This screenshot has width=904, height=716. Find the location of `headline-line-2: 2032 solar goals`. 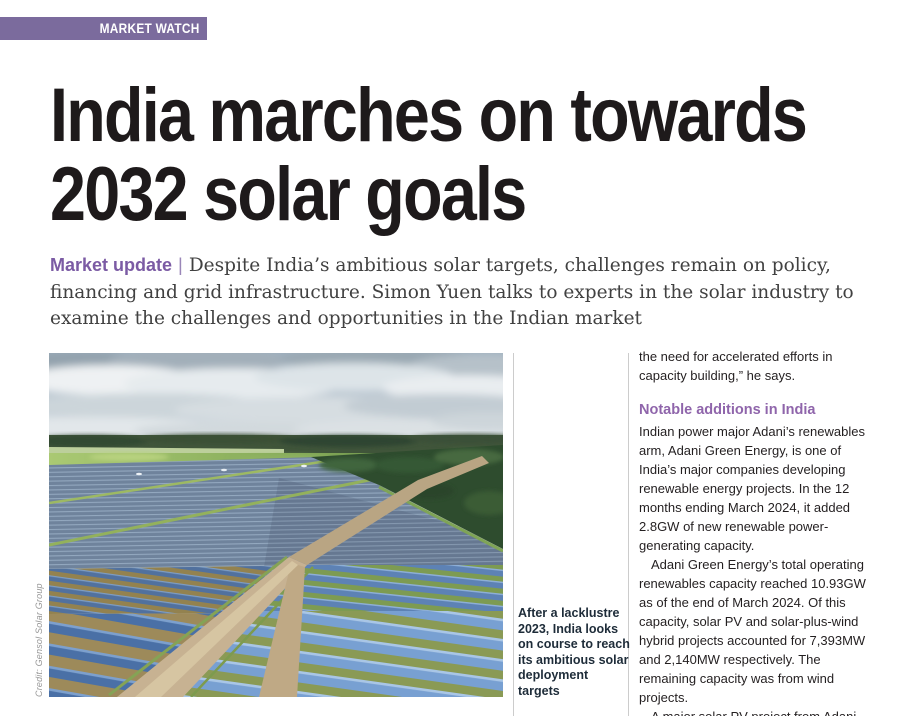

headline-line-2: 2032 solar goals is located at coordinates (288, 194).